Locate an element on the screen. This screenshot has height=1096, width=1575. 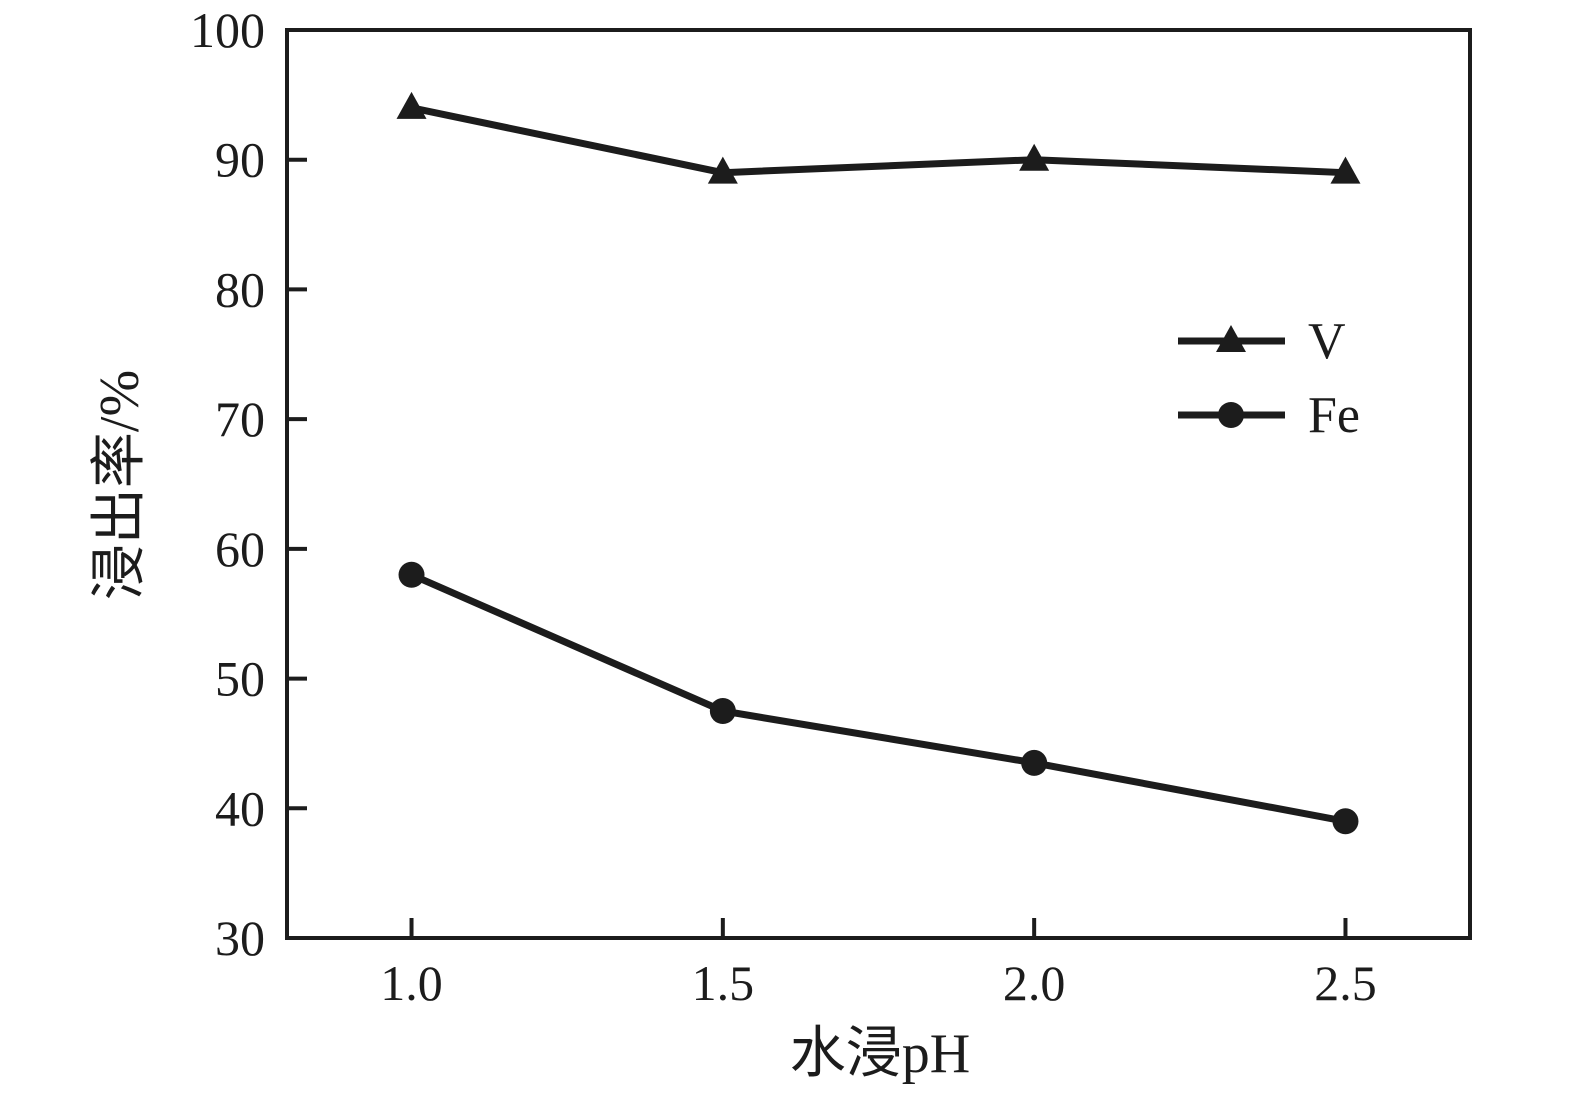
x-axis-title: 水浸pH is located at coordinates (880, 1054).